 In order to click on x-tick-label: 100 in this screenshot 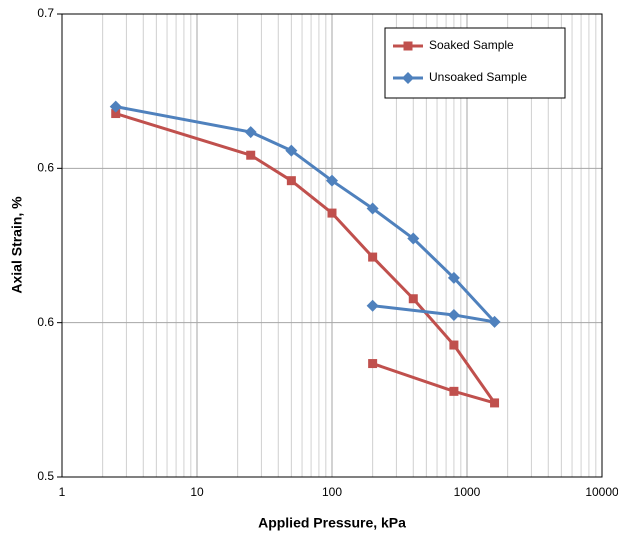, I will do `click(332, 492)`.